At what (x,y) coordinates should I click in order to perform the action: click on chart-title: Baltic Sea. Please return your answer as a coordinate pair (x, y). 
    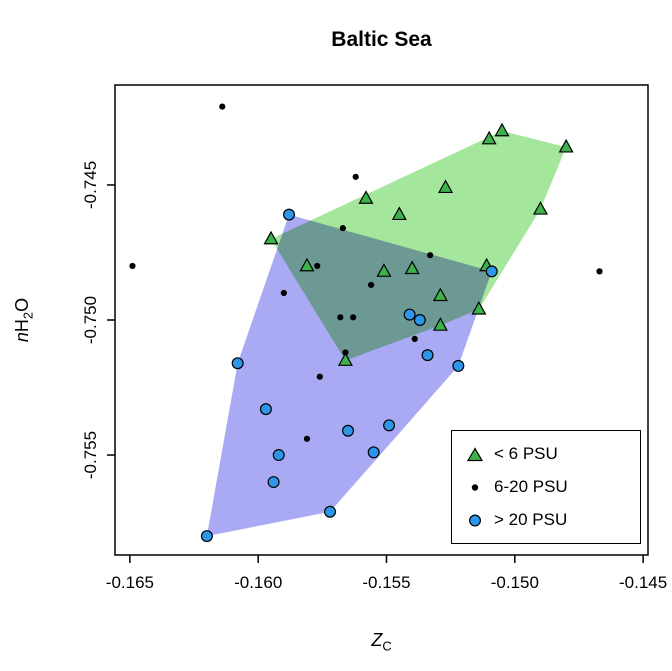
    Looking at the image, I should click on (381, 39).